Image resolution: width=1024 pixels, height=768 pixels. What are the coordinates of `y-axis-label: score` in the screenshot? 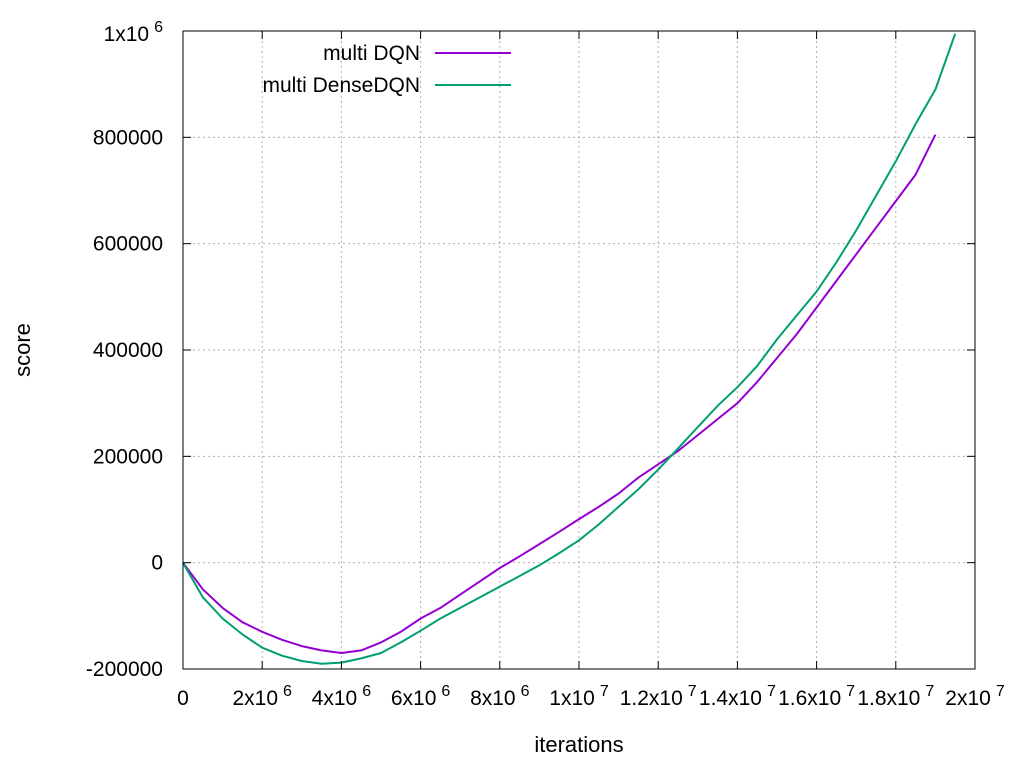 It's located at (22, 350).